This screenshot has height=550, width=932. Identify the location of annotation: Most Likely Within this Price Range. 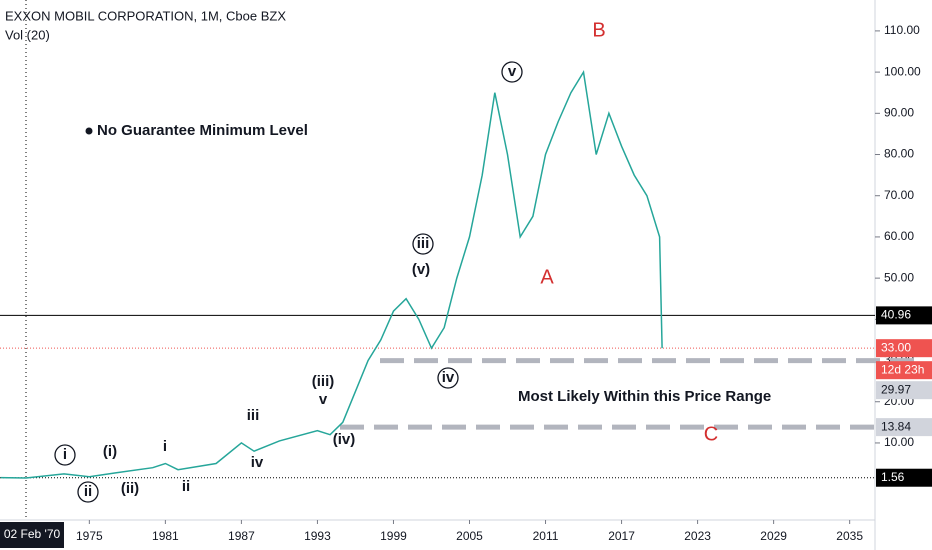
(644, 396).